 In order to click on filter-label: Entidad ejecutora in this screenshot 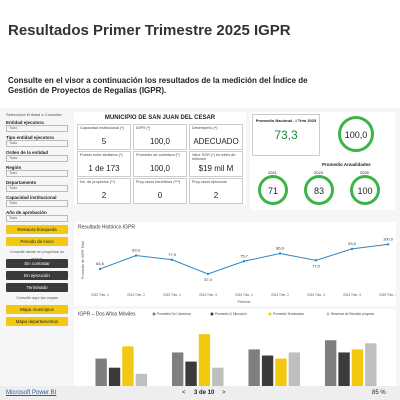, I will do `click(25, 122)`.